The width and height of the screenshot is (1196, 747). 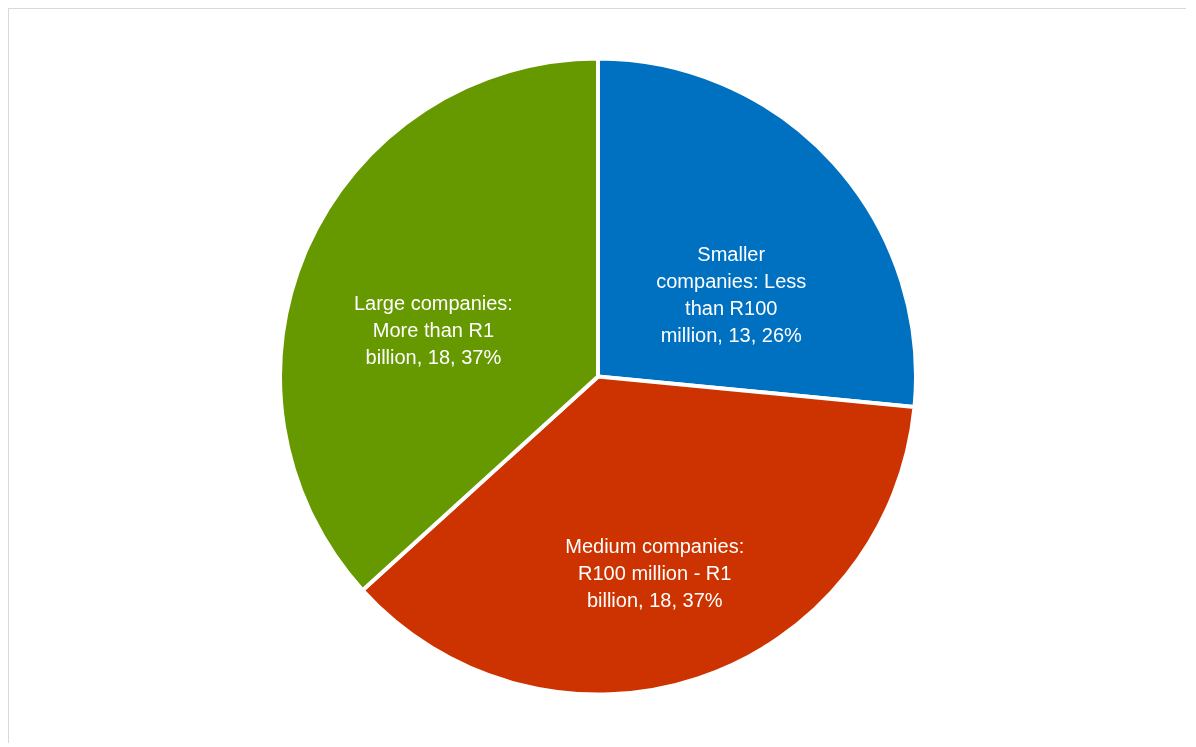 I want to click on slice-label: Large companies: More than R1 billion, 18, 37%, so click(x=433, y=329).